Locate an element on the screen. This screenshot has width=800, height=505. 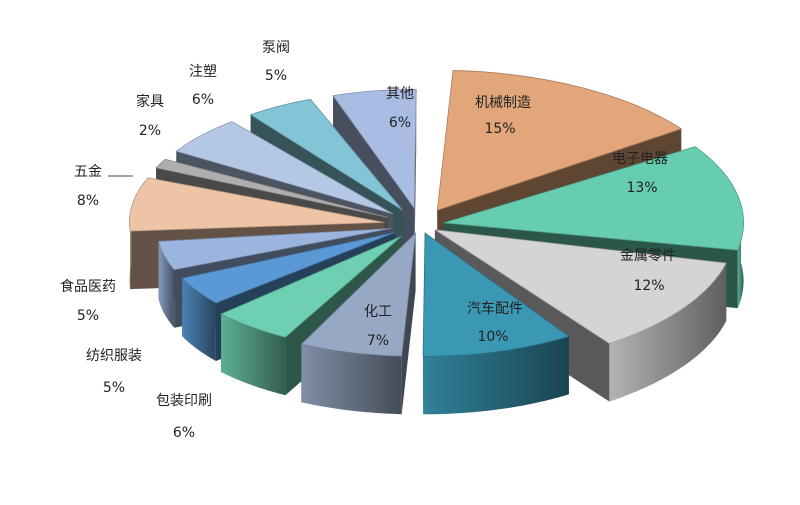
slice-percent-6: 5% is located at coordinates (114, 388).